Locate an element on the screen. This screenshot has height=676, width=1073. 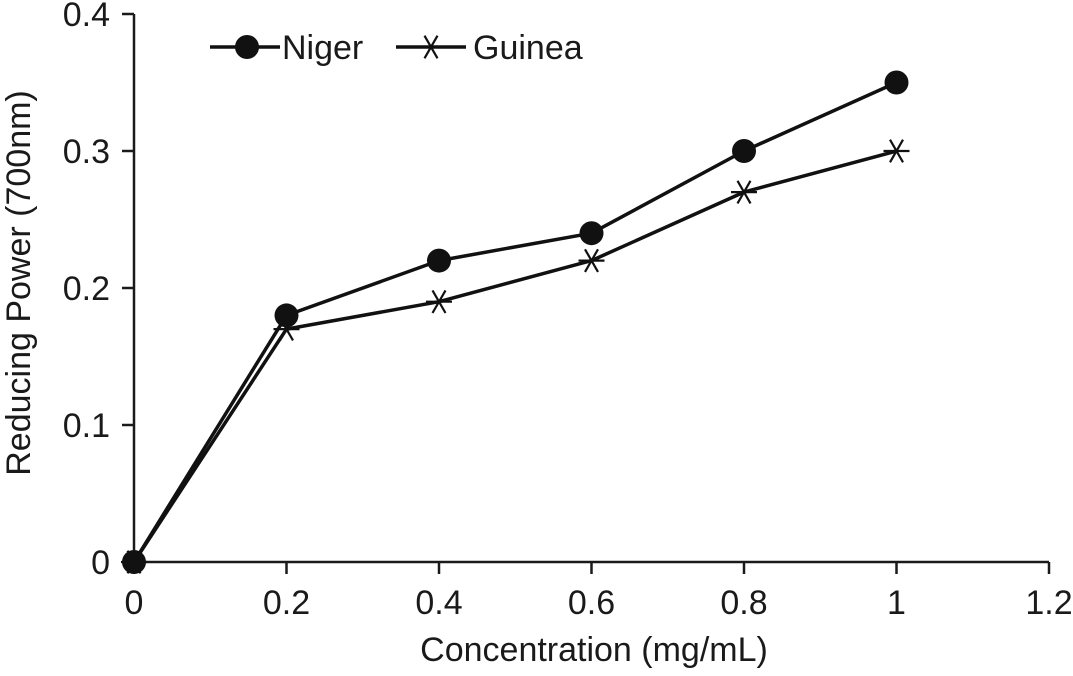
y-tick-label: 0 is located at coordinates (100, 563).